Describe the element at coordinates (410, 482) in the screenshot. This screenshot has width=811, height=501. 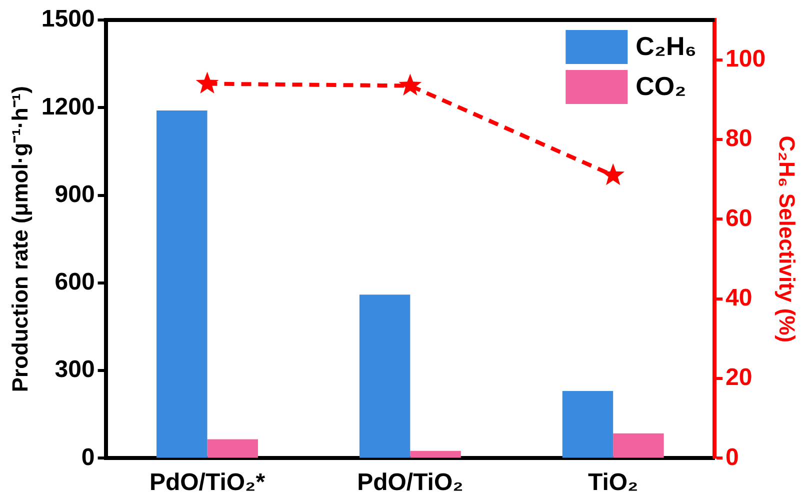
I see `x-tick-label: PdO/TiO₂` at that location.